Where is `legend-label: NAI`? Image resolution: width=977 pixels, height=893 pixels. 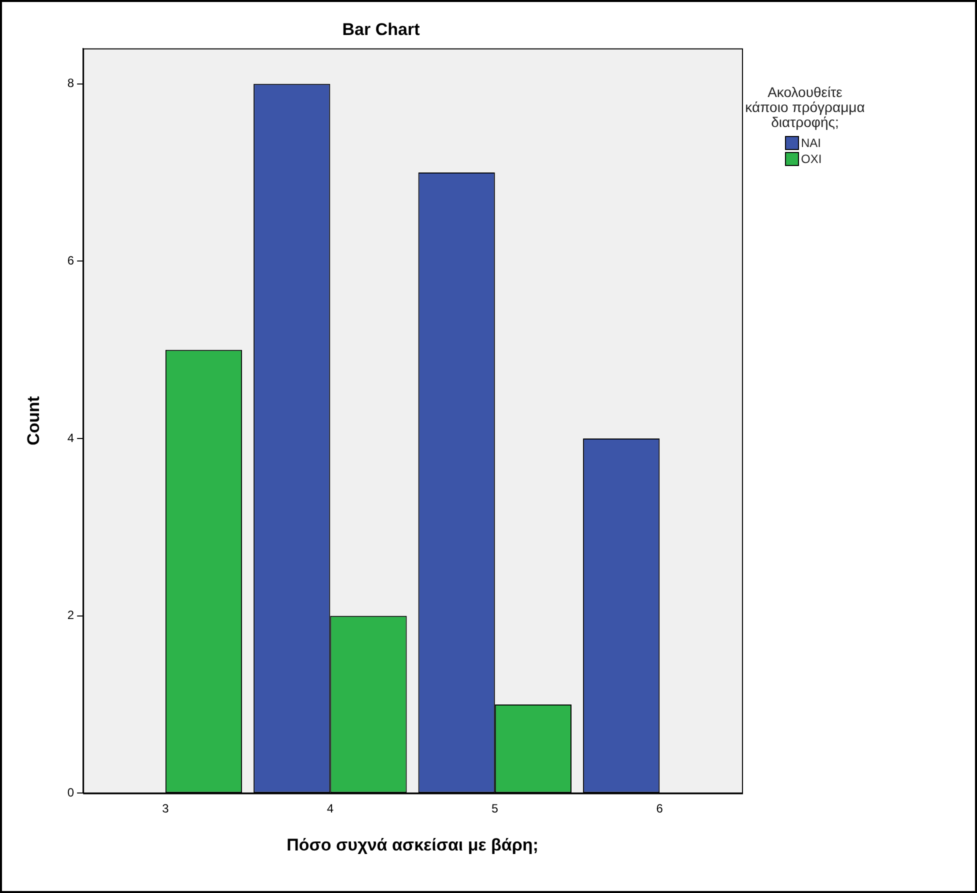
legend-label: NAI is located at coordinates (811, 143).